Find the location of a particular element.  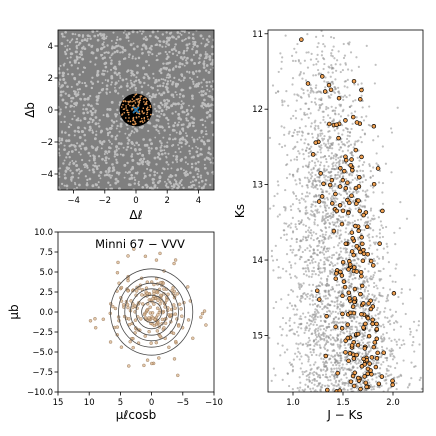

panel-c-xtick-label: 2.0 is located at coordinates (393, 403).